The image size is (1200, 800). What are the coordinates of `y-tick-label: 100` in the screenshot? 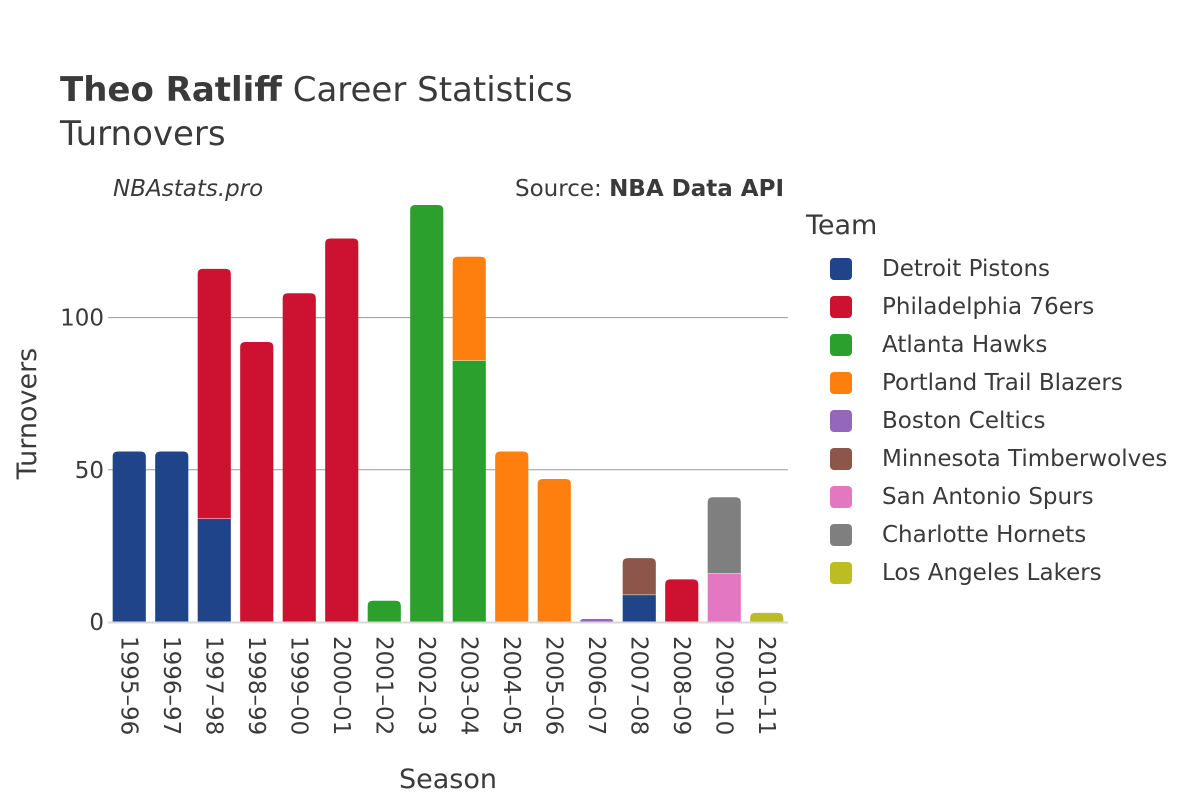 It's located at (82, 319).